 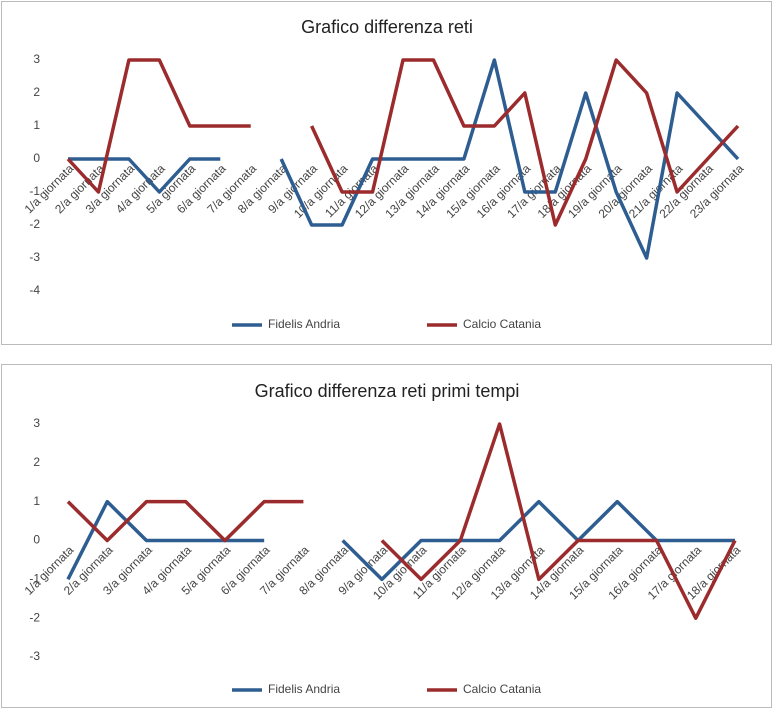 I want to click on chart-title: Grafico differenza reti primi tempi, so click(x=387, y=391).